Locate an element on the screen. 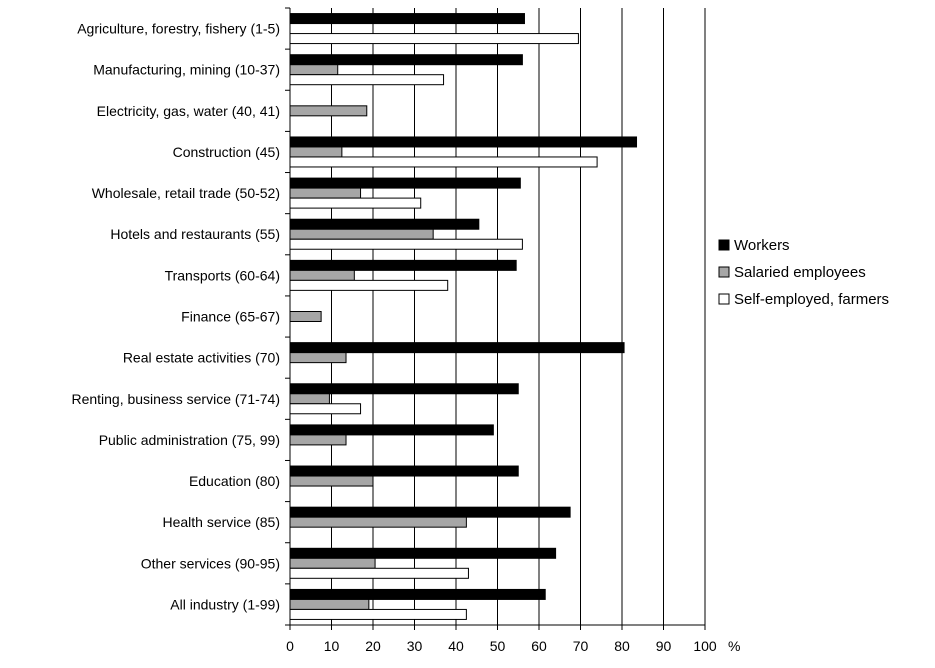 This screenshot has height=668, width=935. x-tick-label: 0 is located at coordinates (290, 646).